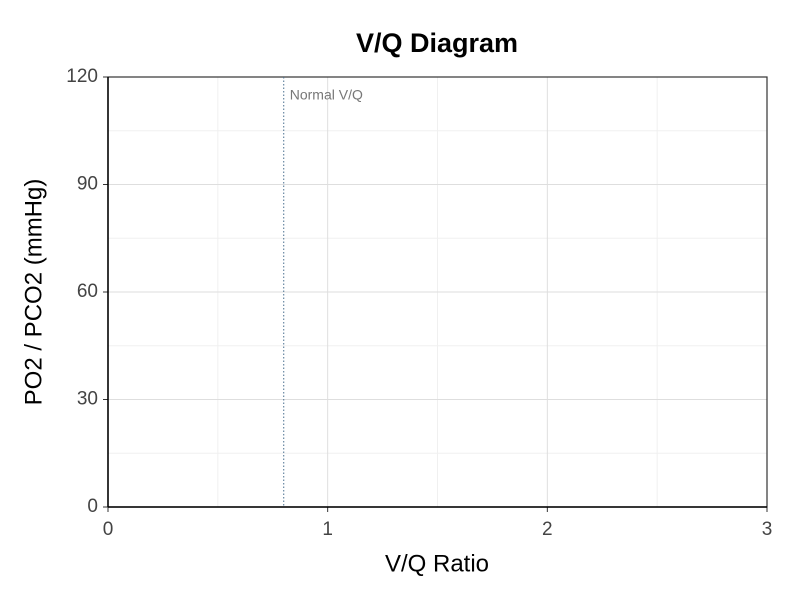 The width and height of the screenshot is (800, 600). I want to click on y-tick-label: 120, so click(82, 76).